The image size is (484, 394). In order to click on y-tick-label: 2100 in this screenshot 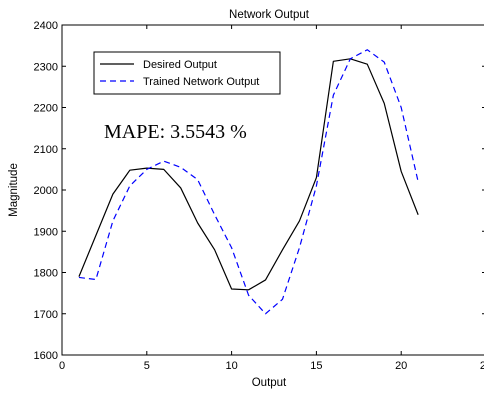, I will do `click(46, 150)`.